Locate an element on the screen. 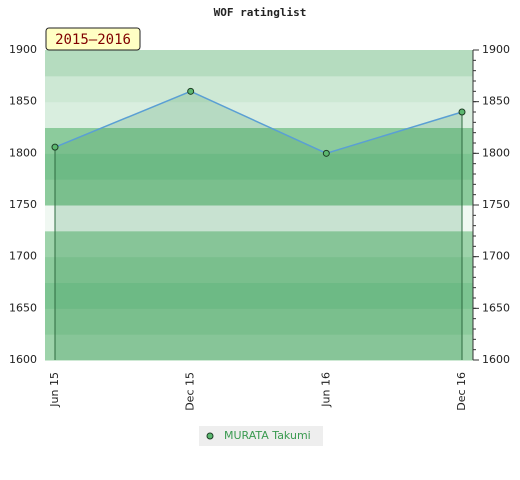 This screenshot has height=480, width=520. y-tick-label: 1800 is located at coordinates (23, 152).